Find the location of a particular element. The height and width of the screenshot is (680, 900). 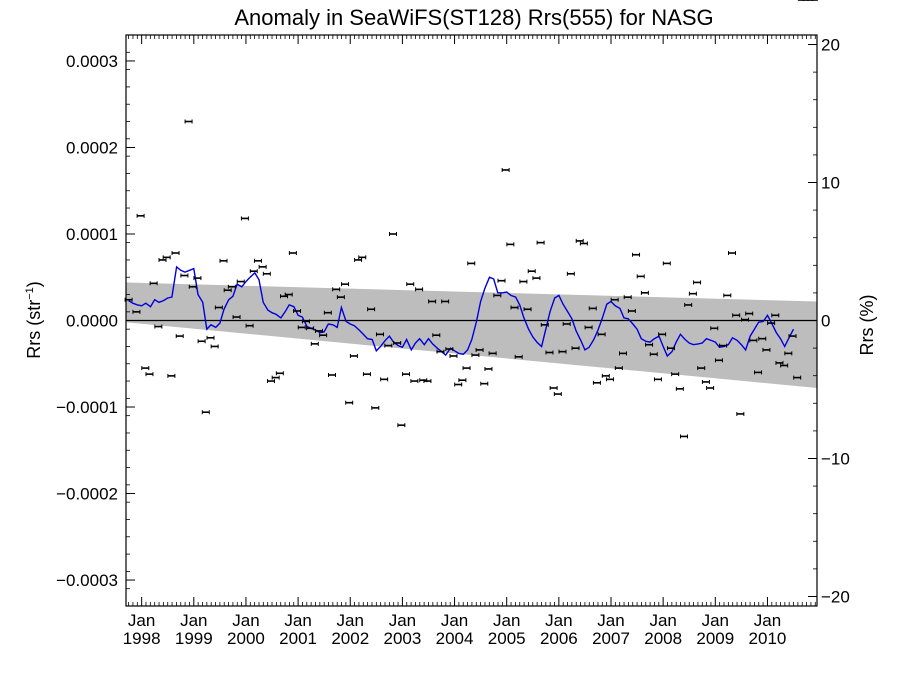

left-y-axis-label: Rrs (str−1) is located at coordinates (34, 320).